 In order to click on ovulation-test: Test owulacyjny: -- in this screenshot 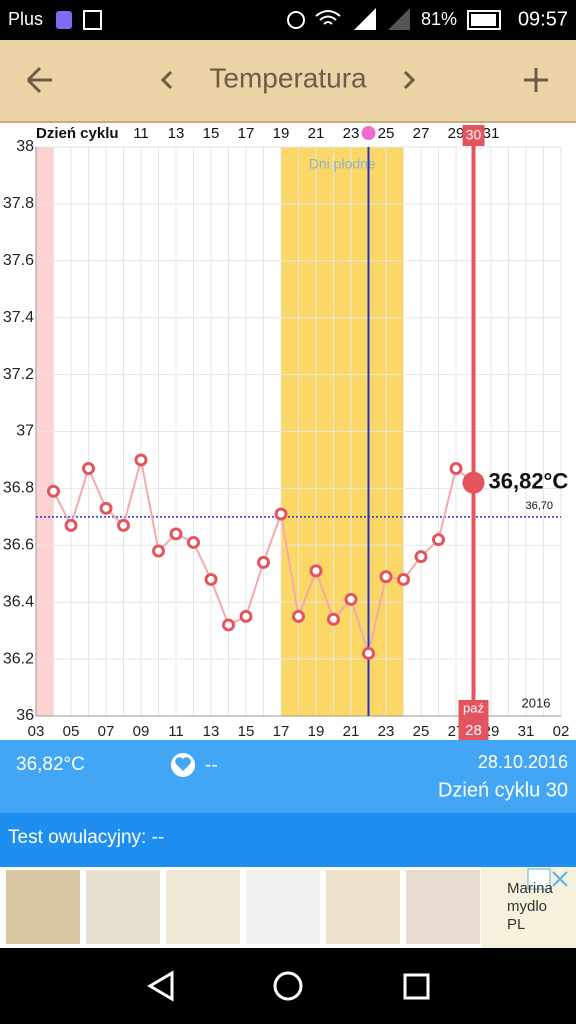, I will do `click(86, 837)`.